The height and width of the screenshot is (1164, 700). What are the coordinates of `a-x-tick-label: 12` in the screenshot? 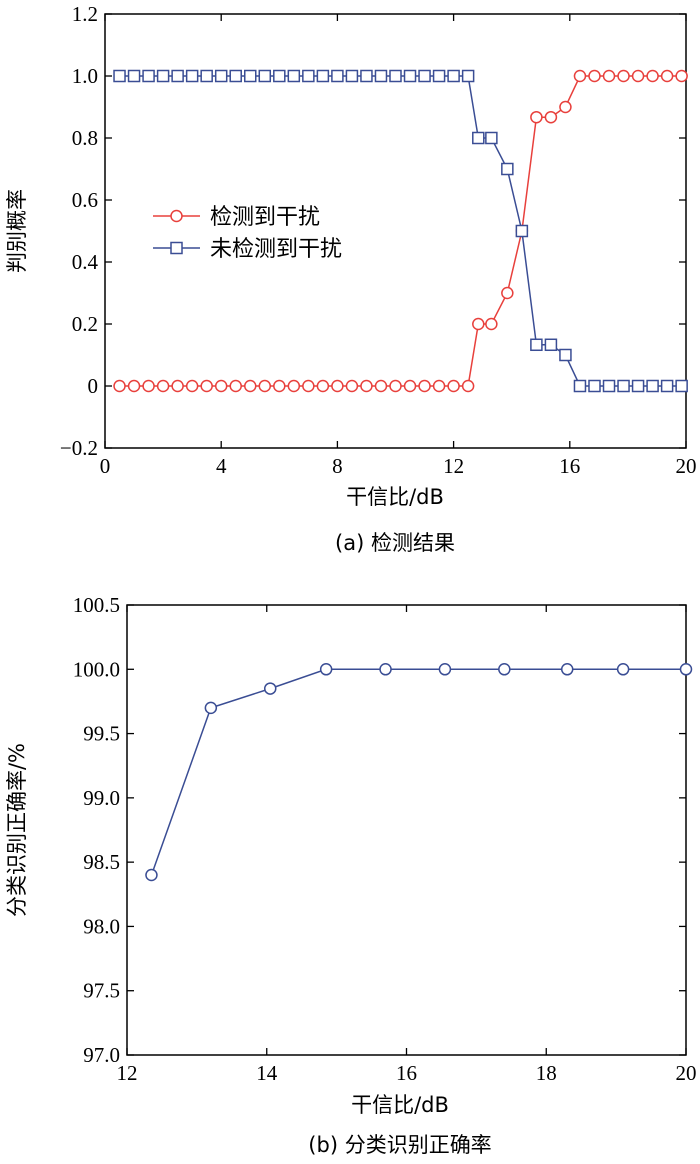 It's located at (453, 466).